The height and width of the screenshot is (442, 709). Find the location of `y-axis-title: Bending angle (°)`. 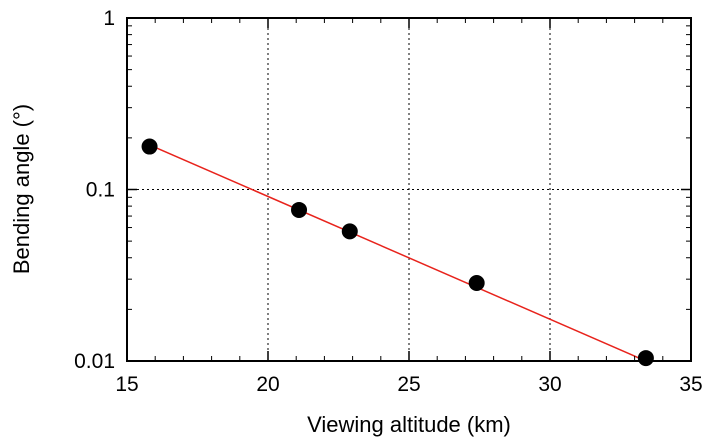

y-axis-title: Bending angle (°) is located at coordinates (21, 189).